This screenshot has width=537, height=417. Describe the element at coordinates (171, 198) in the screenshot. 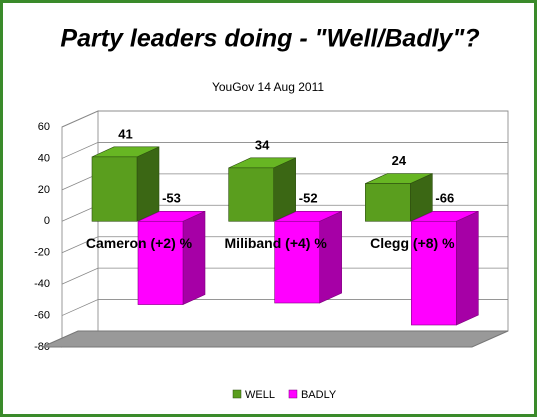

I see `value-label: -53` at that location.